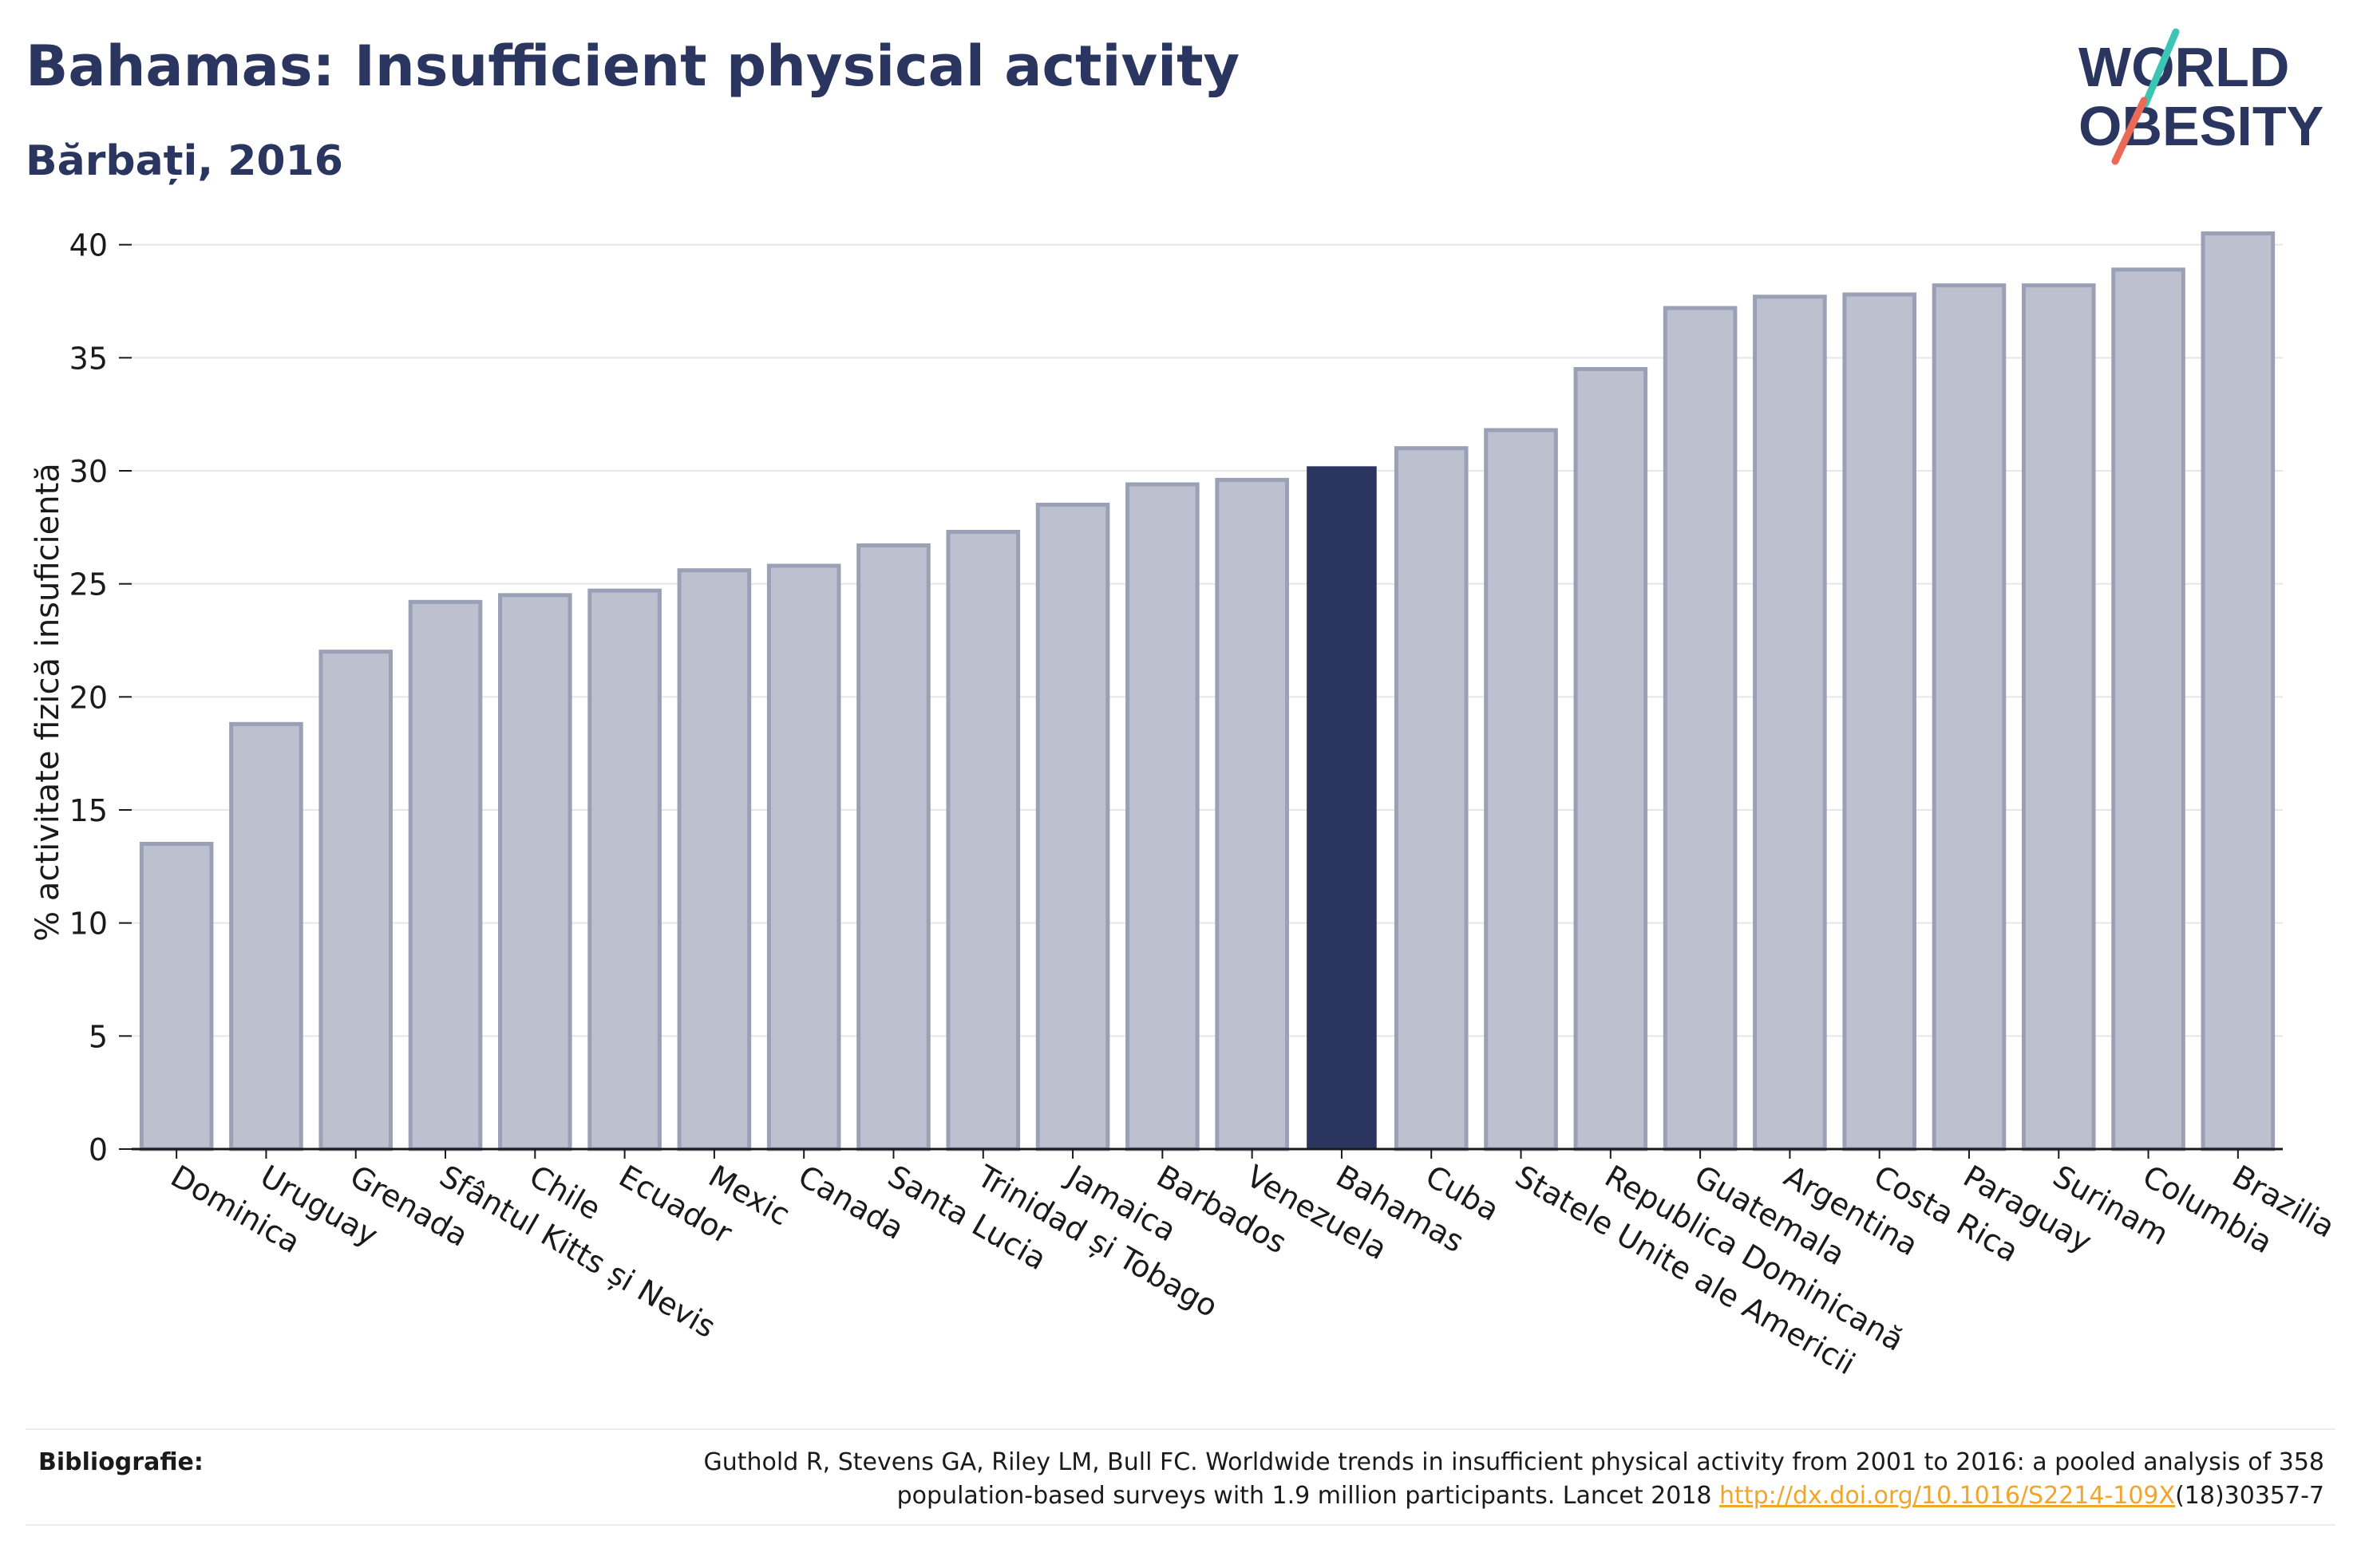 The width and height of the screenshot is (2361, 1568). What do you see at coordinates (633, 66) in the screenshot?
I see `chart-title: Bahamas: Insufficient physical activity` at bounding box center [633, 66].